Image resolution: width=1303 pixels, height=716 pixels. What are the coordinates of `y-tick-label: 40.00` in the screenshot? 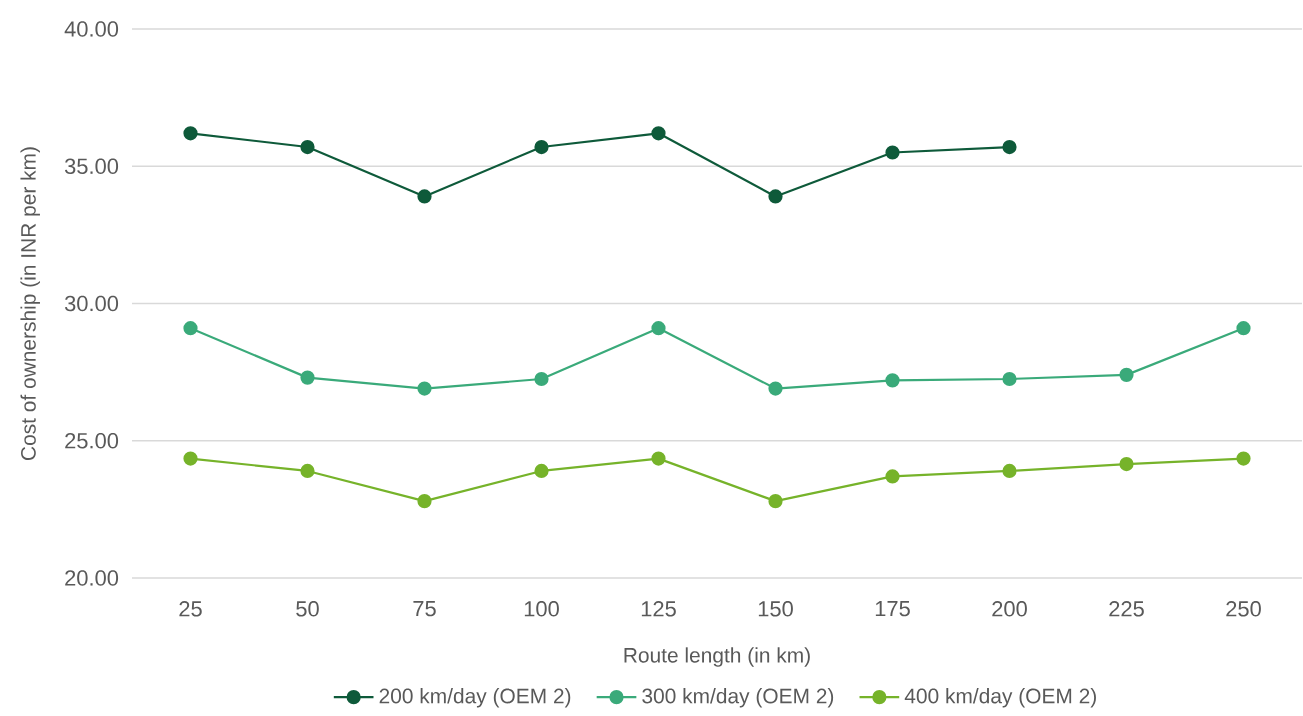 It's located at (91, 29).